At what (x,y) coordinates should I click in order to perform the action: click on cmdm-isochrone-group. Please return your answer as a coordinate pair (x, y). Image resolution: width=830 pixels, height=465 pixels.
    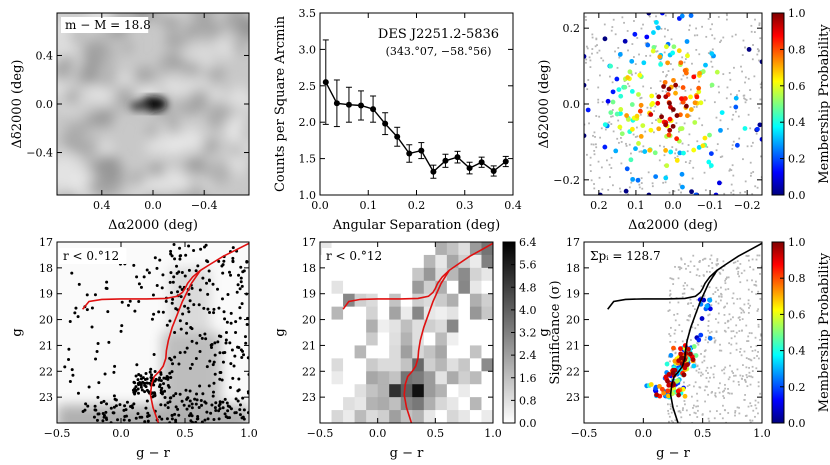
    Looking at the image, I should click on (684, 332).